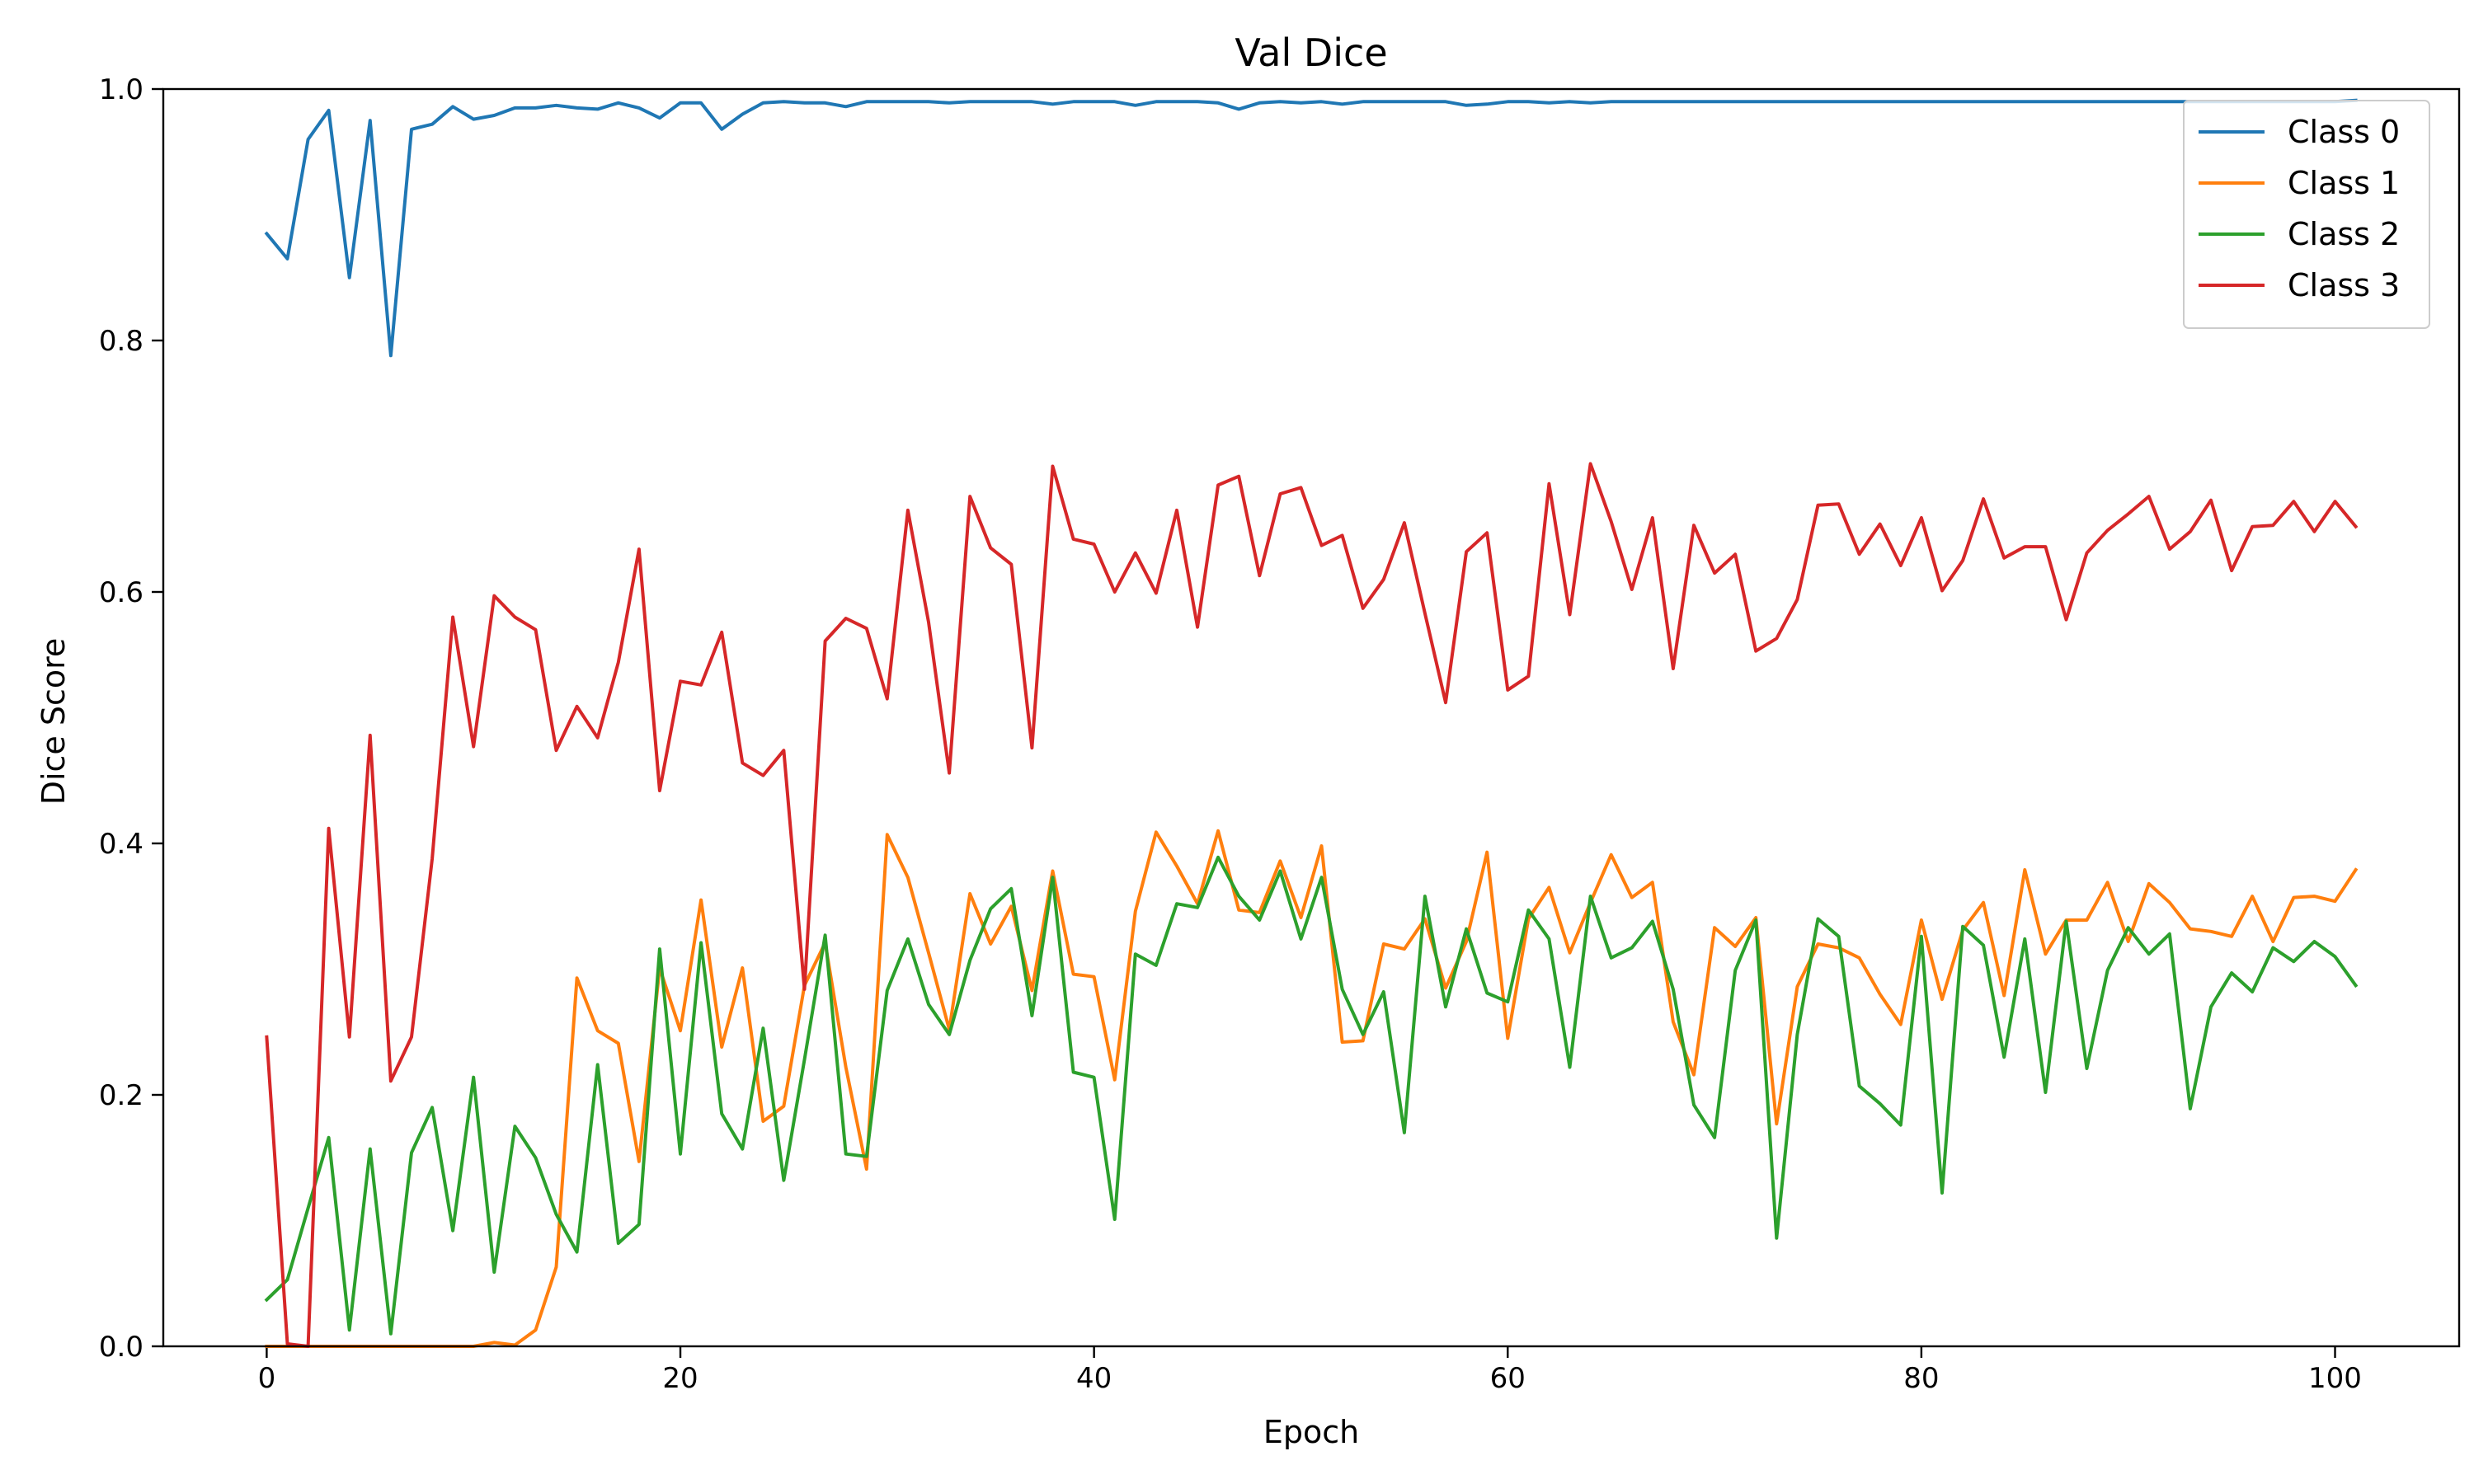  What do you see at coordinates (2335, 1378) in the screenshot?
I see `x-tick-label: 100` at bounding box center [2335, 1378].